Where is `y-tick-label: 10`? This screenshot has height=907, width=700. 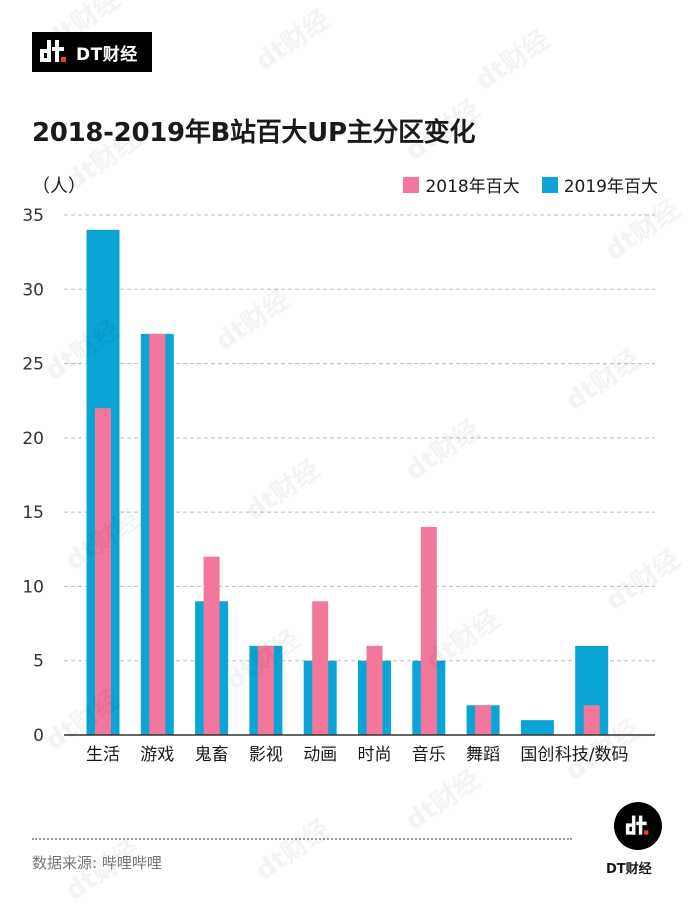 y-tick-label: 10 is located at coordinates (33, 587).